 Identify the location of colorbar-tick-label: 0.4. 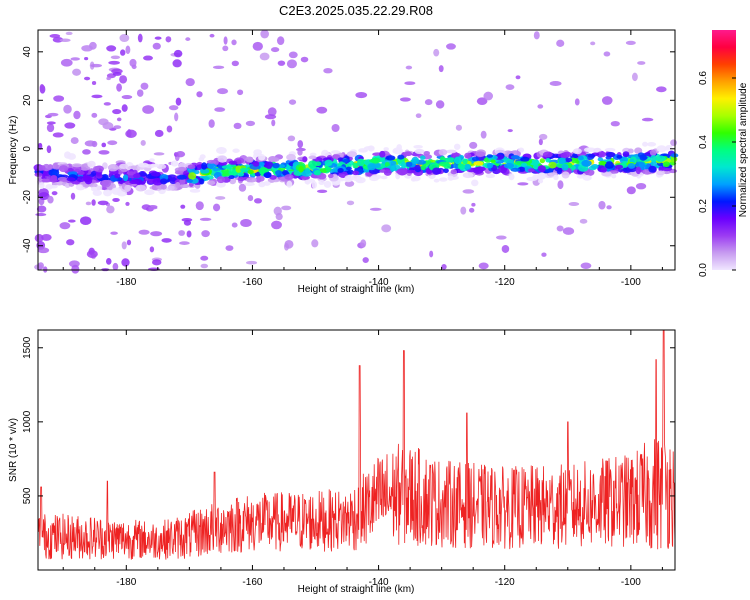
(703, 142).